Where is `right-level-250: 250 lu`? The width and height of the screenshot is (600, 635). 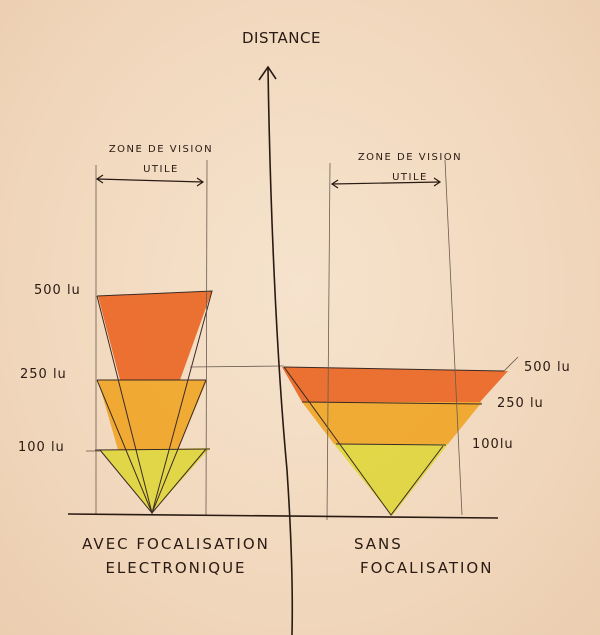
right-level-250: 250 lu is located at coordinates (520, 403).